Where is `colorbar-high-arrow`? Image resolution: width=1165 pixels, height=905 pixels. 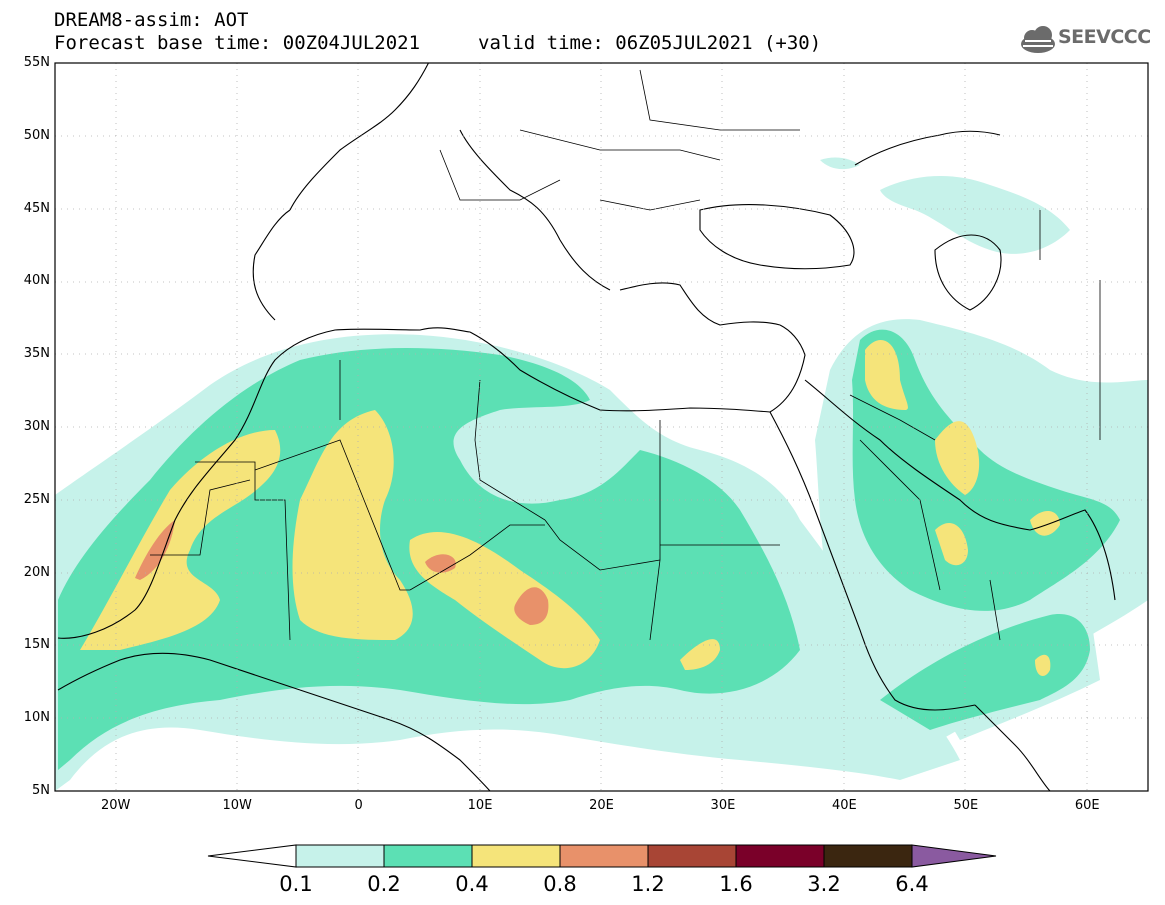 colorbar-high-arrow is located at coordinates (954, 856).